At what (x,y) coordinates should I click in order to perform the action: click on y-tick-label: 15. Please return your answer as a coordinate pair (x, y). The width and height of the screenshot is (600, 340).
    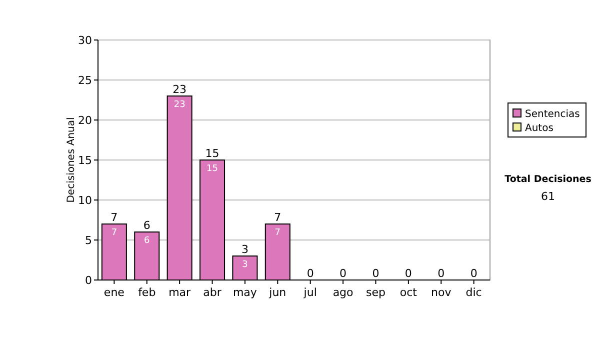
    Looking at the image, I should click on (85, 160).